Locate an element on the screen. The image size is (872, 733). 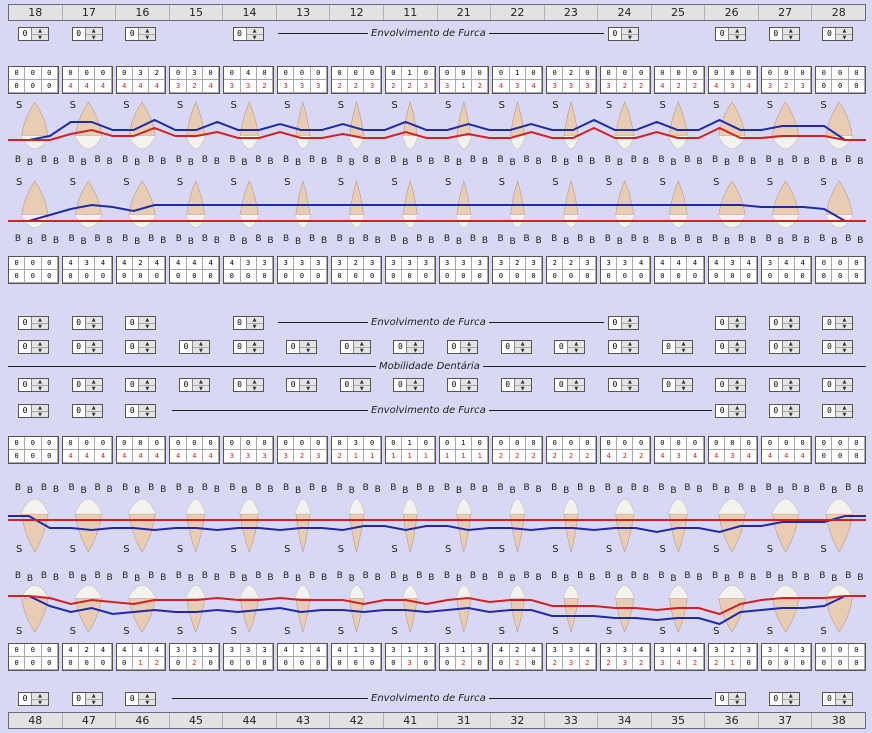
furcation-spinner-46: 0 ▲ ▼ is located at coordinates (141, 411).